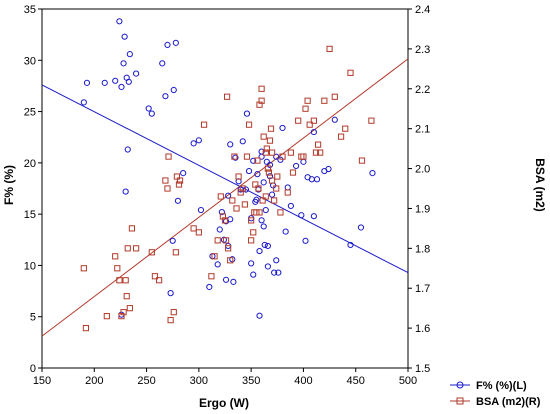  I want to click on right-y-tick-label: 2.3, so click(422, 50).